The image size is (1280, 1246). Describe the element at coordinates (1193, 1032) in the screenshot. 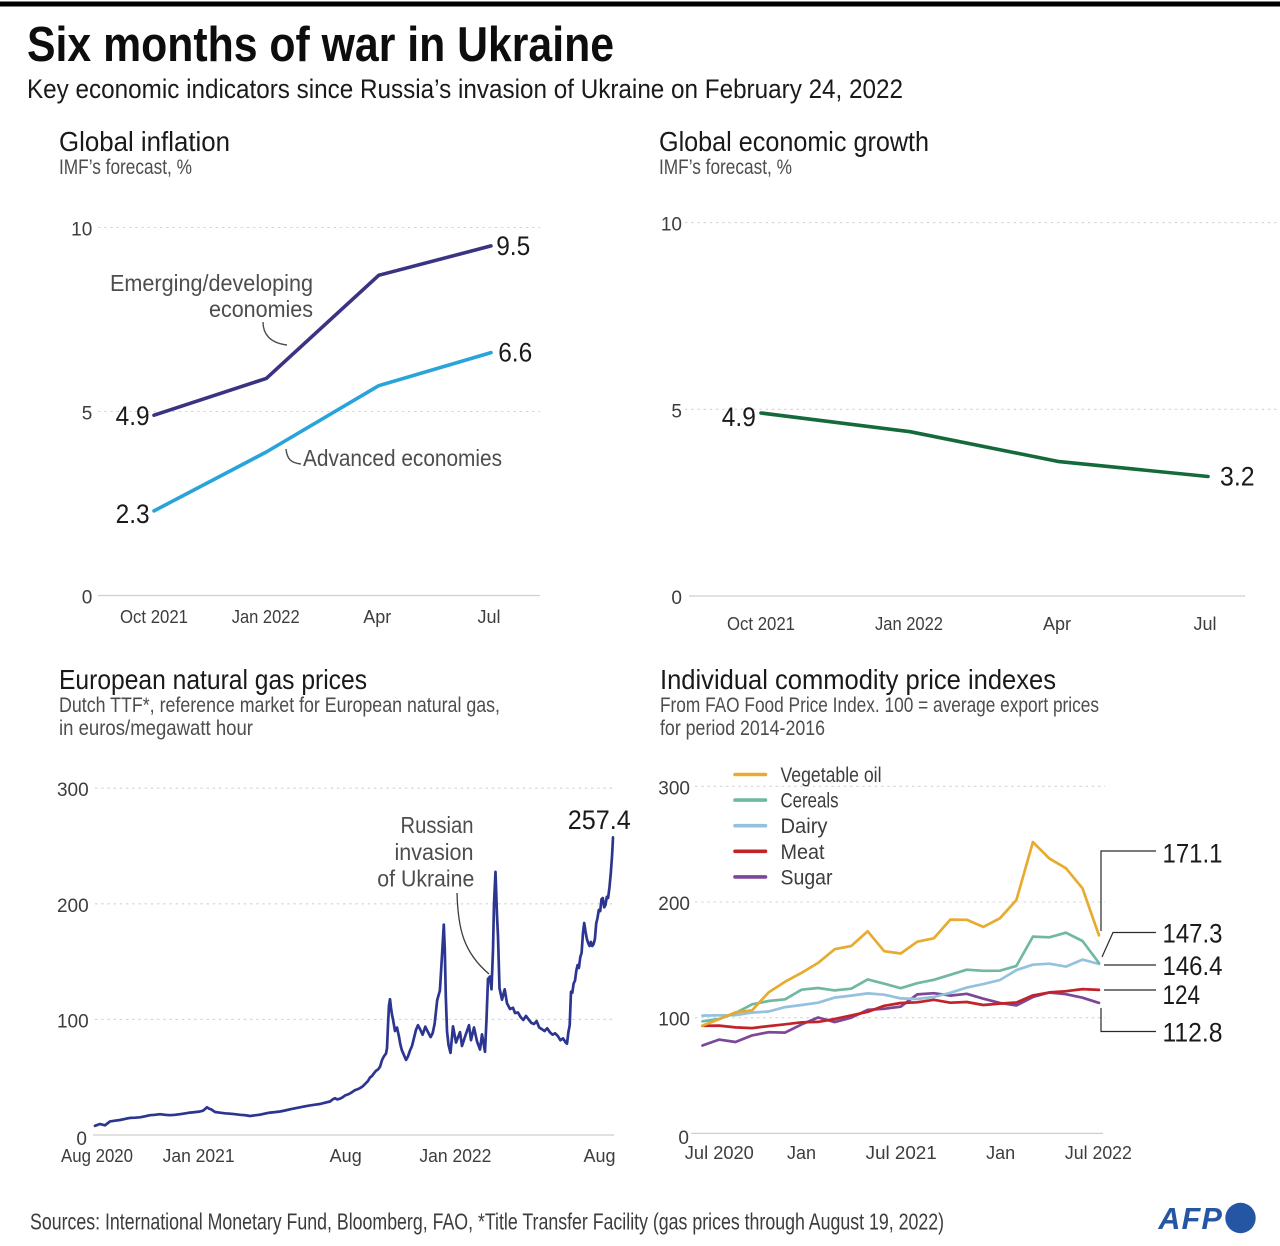

I see `svg-text: 112.8` at that location.